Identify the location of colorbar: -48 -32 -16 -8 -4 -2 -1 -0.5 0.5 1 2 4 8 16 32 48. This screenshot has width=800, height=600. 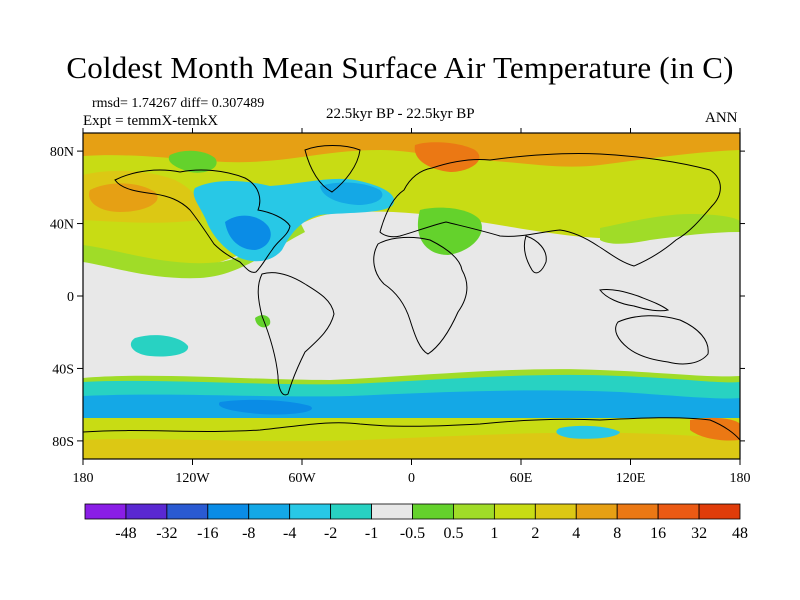
(416, 522).